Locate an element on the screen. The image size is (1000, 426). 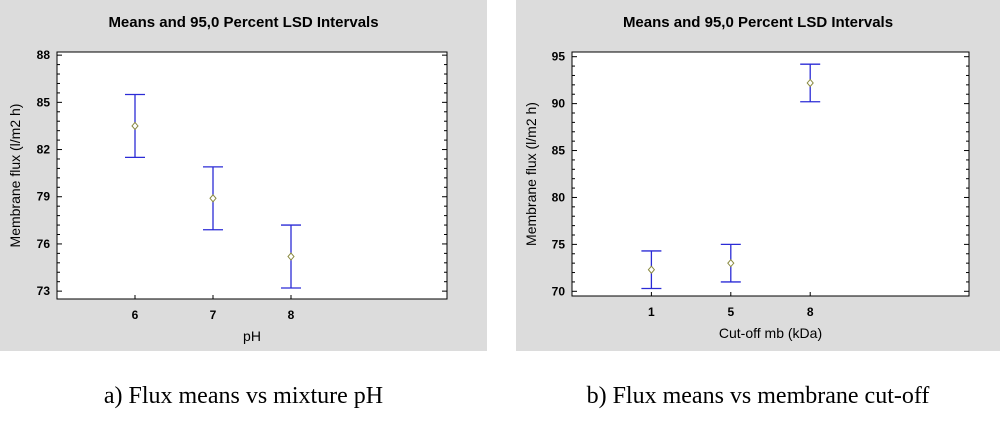
caption-a: a) Flux means vs mixture pH is located at coordinates (243, 396).